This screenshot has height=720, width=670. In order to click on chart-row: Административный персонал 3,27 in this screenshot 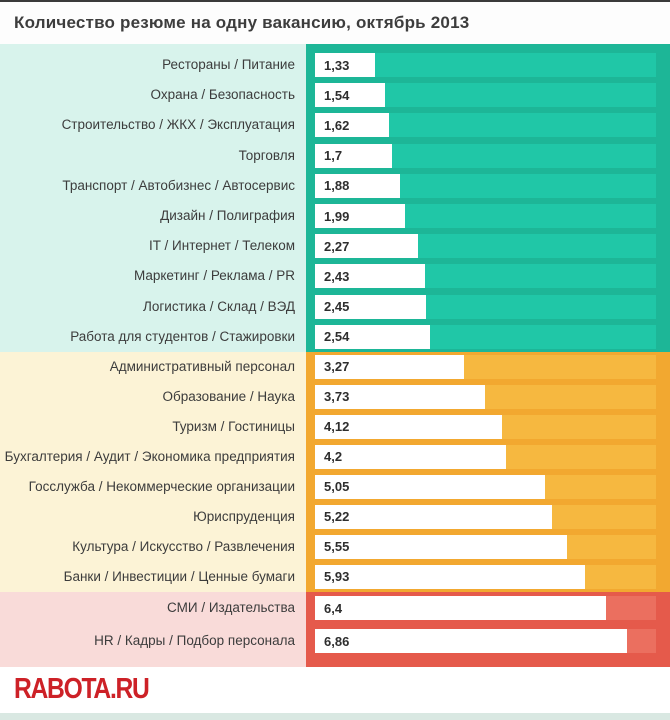, I will do `click(335, 366)`.